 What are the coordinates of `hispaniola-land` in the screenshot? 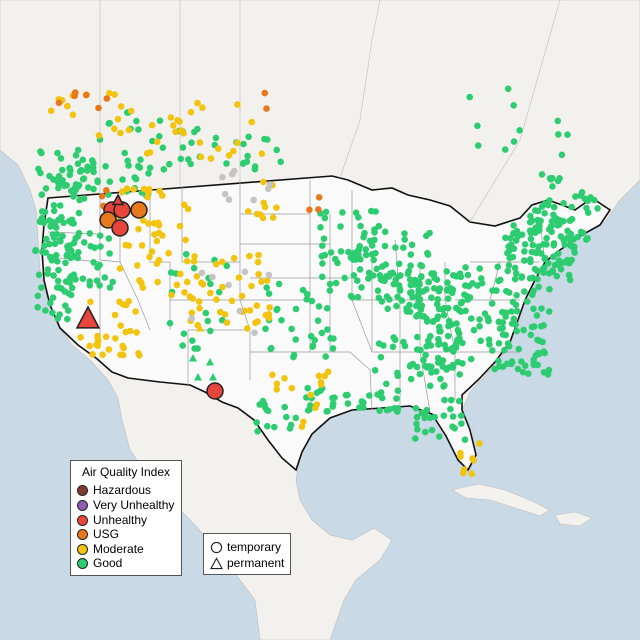 It's located at (573, 519).